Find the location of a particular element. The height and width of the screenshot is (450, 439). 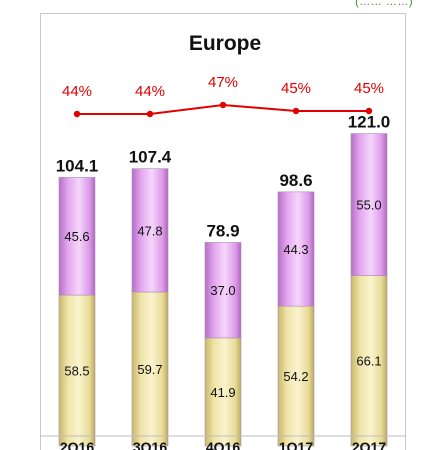

segment-value-label: 59.7 is located at coordinates (149, 369).